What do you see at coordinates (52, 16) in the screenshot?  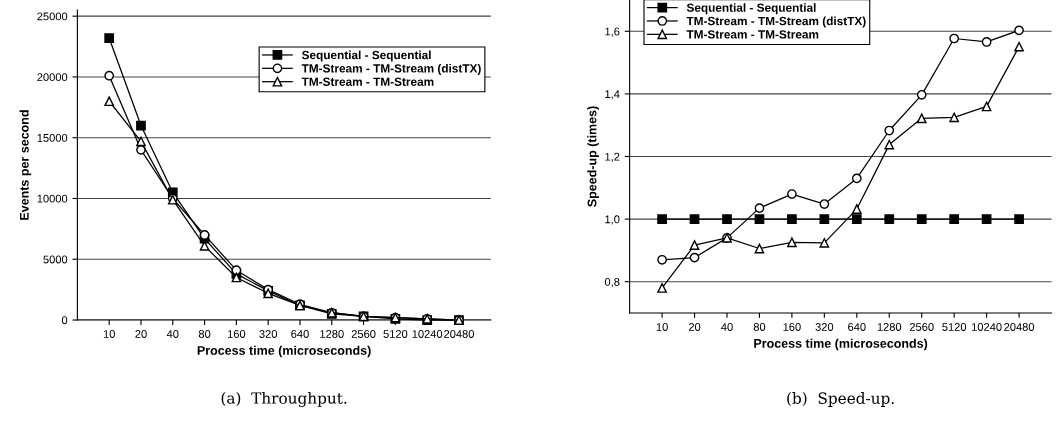 I see `y-tick-label: 25000` at bounding box center [52, 16].